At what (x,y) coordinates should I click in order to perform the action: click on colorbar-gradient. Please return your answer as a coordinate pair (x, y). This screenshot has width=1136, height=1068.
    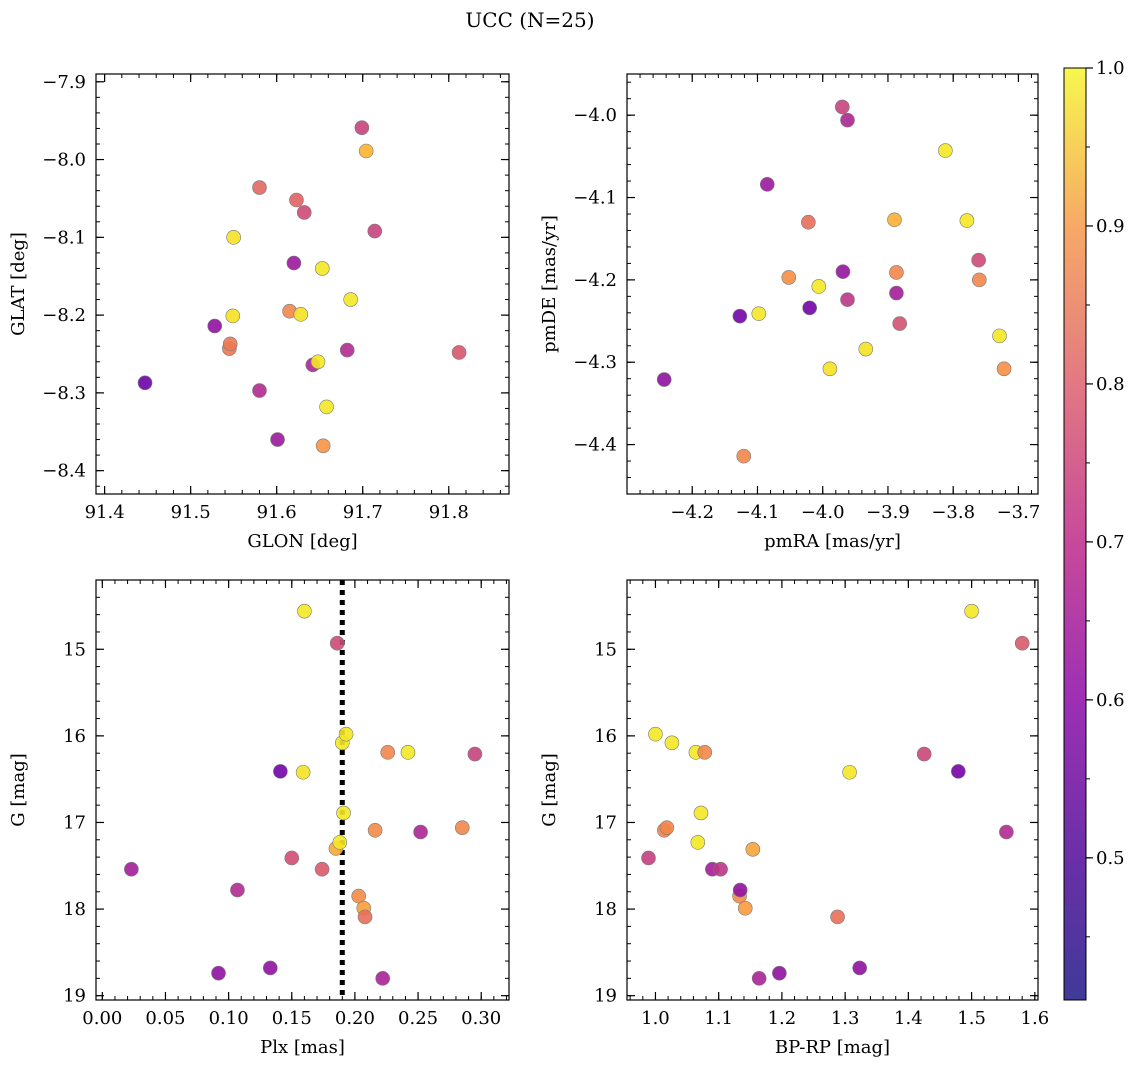
    Looking at the image, I should click on (1075, 534).